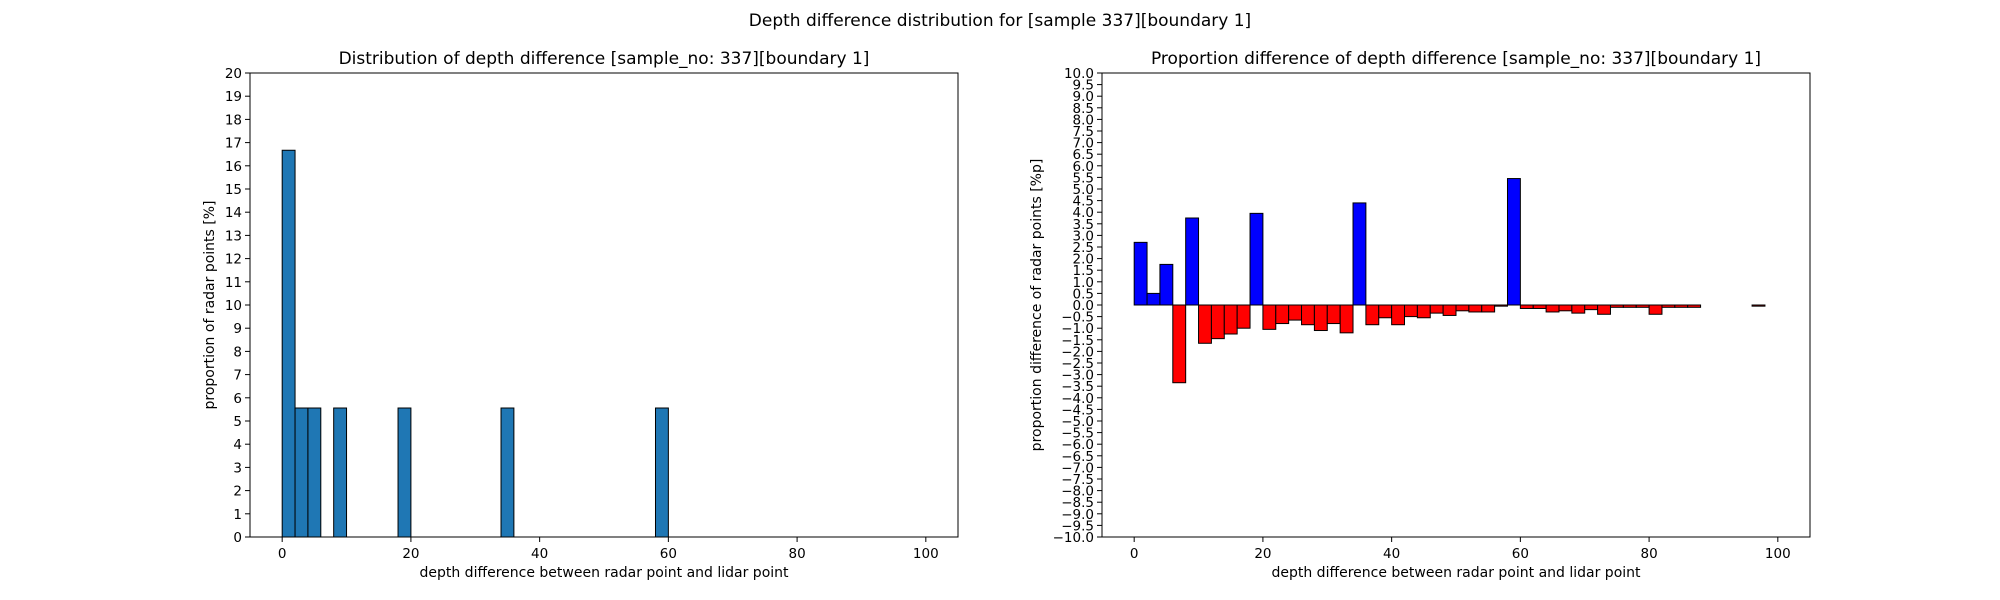 This screenshot has width=2000, height=600. What do you see at coordinates (1083, 248) in the screenshot?
I see `chart-1-y-tick-label: 2.5` at bounding box center [1083, 248].